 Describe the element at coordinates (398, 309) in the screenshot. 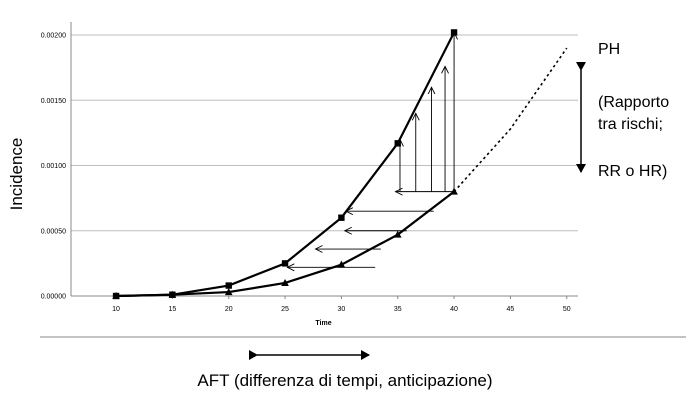

I see `x-tick-label: 35` at that location.